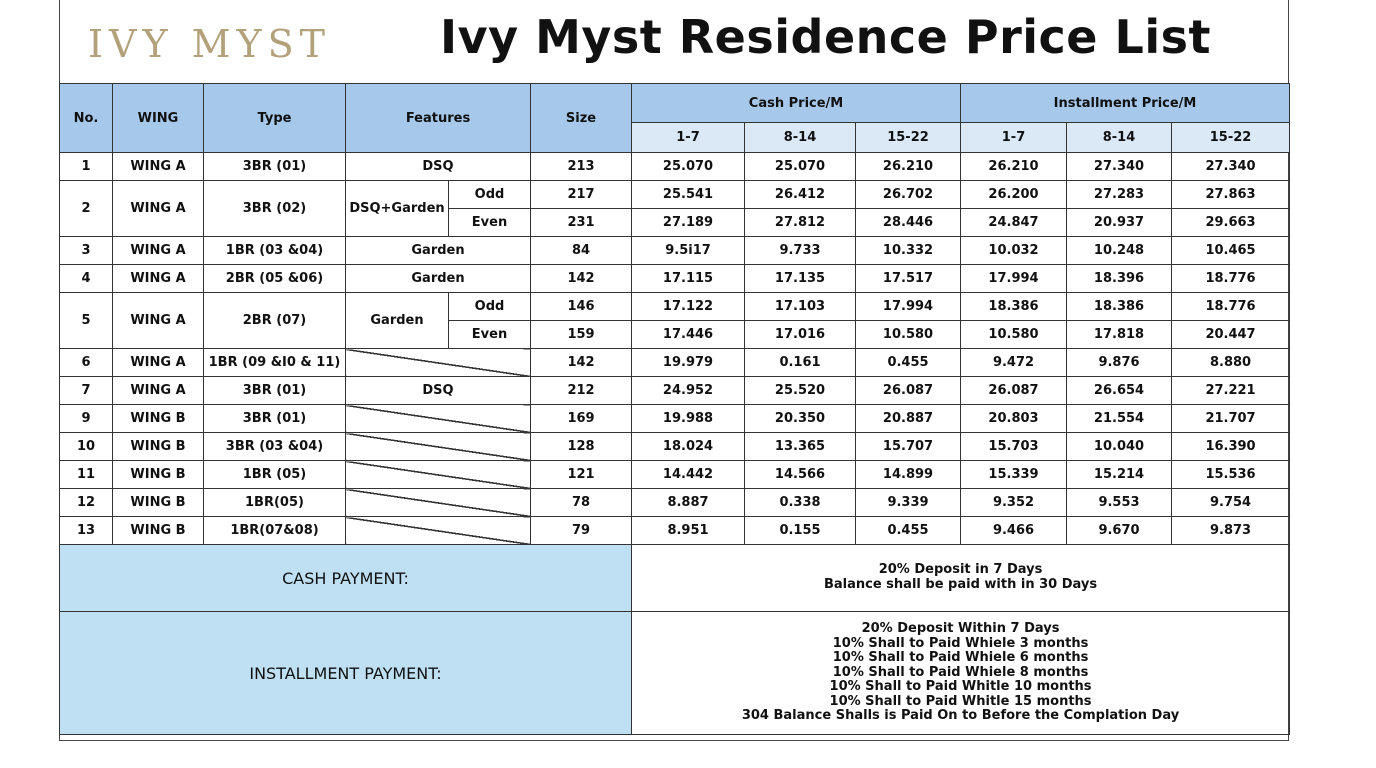  Describe the element at coordinates (800, 222) in the screenshot. I see `cell-cash-2: 27.812` at that location.